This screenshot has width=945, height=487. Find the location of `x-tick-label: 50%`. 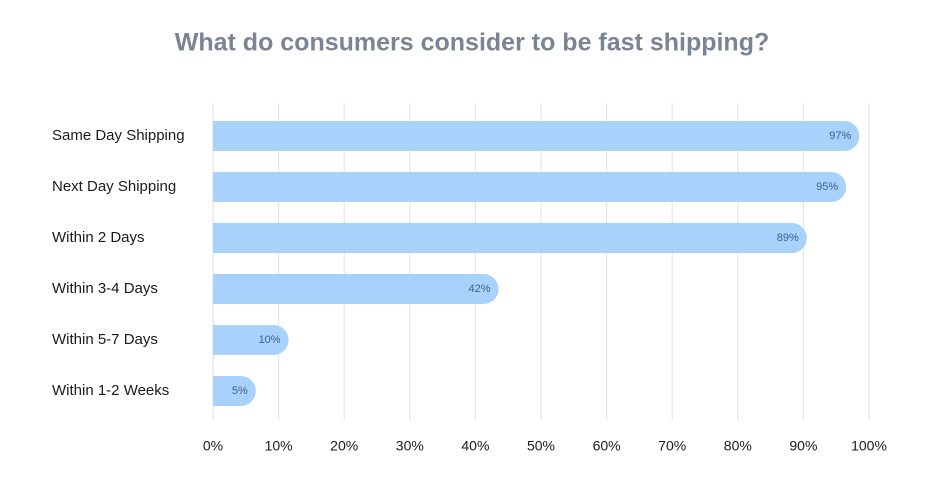

x-tick-label: 50% is located at coordinates (541, 446).